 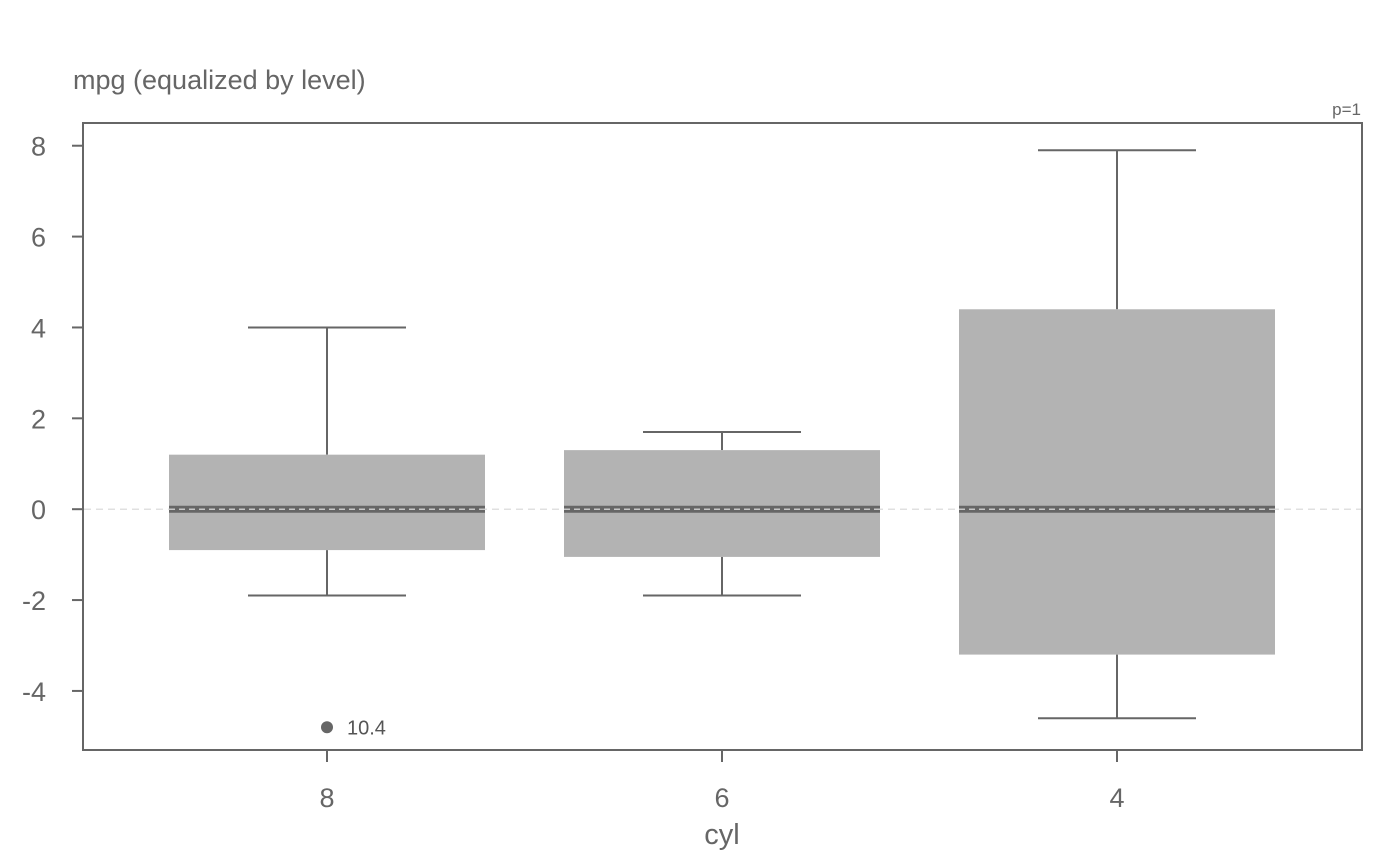 What do you see at coordinates (722, 781) in the screenshot?
I see `x-axis: 8 6 4` at bounding box center [722, 781].